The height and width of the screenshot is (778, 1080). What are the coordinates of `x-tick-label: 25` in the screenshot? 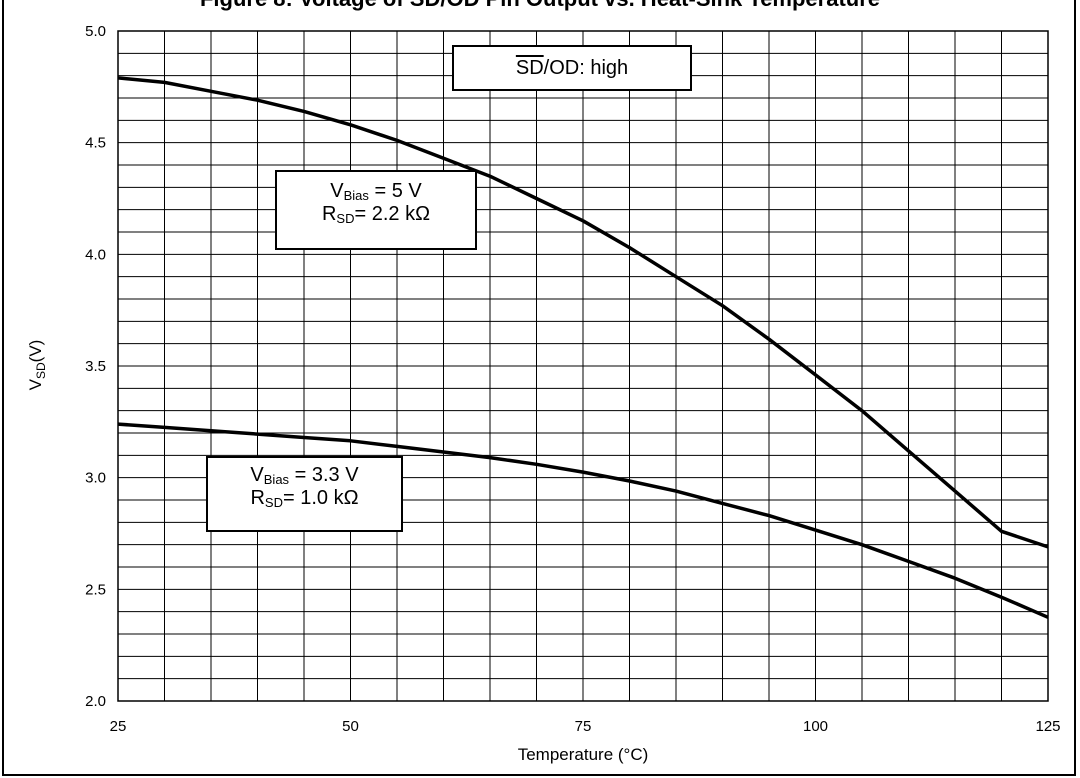 It's located at (118, 726).